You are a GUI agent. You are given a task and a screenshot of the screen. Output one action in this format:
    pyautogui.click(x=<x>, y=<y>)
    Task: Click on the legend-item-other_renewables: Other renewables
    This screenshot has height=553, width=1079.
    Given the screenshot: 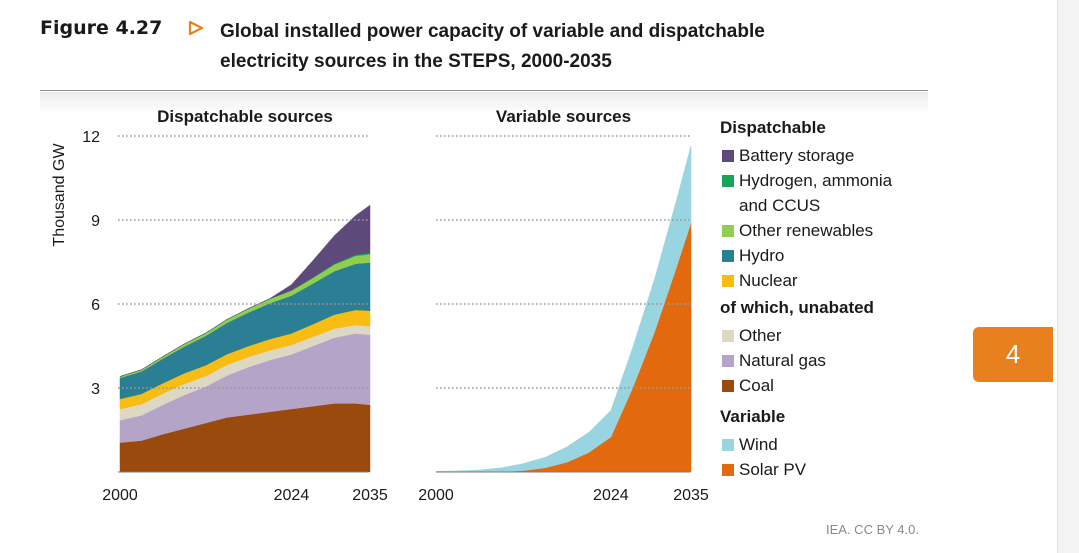 What is the action you would take?
    pyautogui.click(x=830, y=230)
    